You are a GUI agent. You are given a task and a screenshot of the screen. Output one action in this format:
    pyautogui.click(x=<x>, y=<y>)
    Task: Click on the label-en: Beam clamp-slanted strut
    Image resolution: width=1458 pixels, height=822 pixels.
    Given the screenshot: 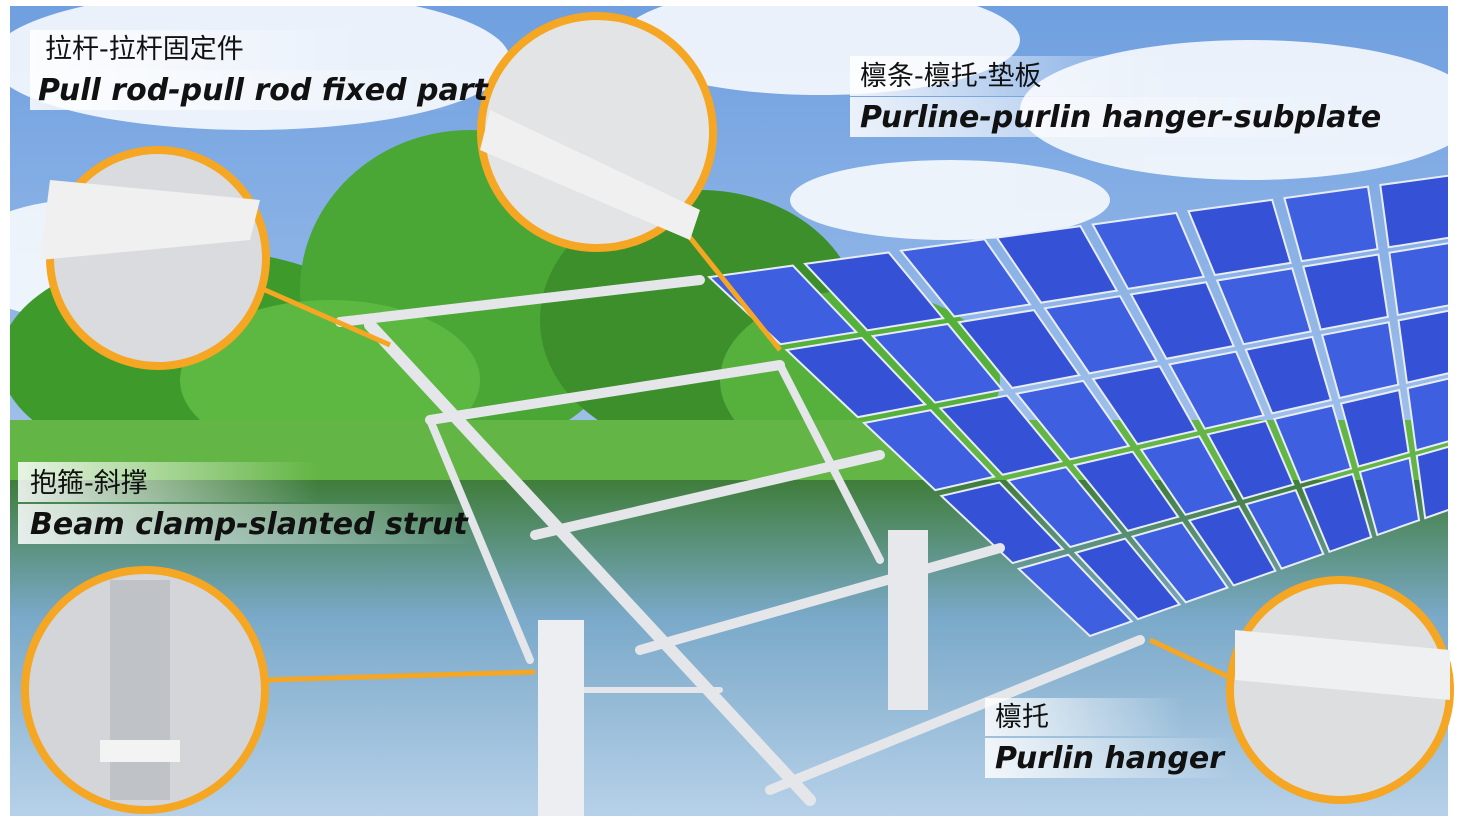 What is the action you would take?
    pyautogui.click(x=249, y=524)
    